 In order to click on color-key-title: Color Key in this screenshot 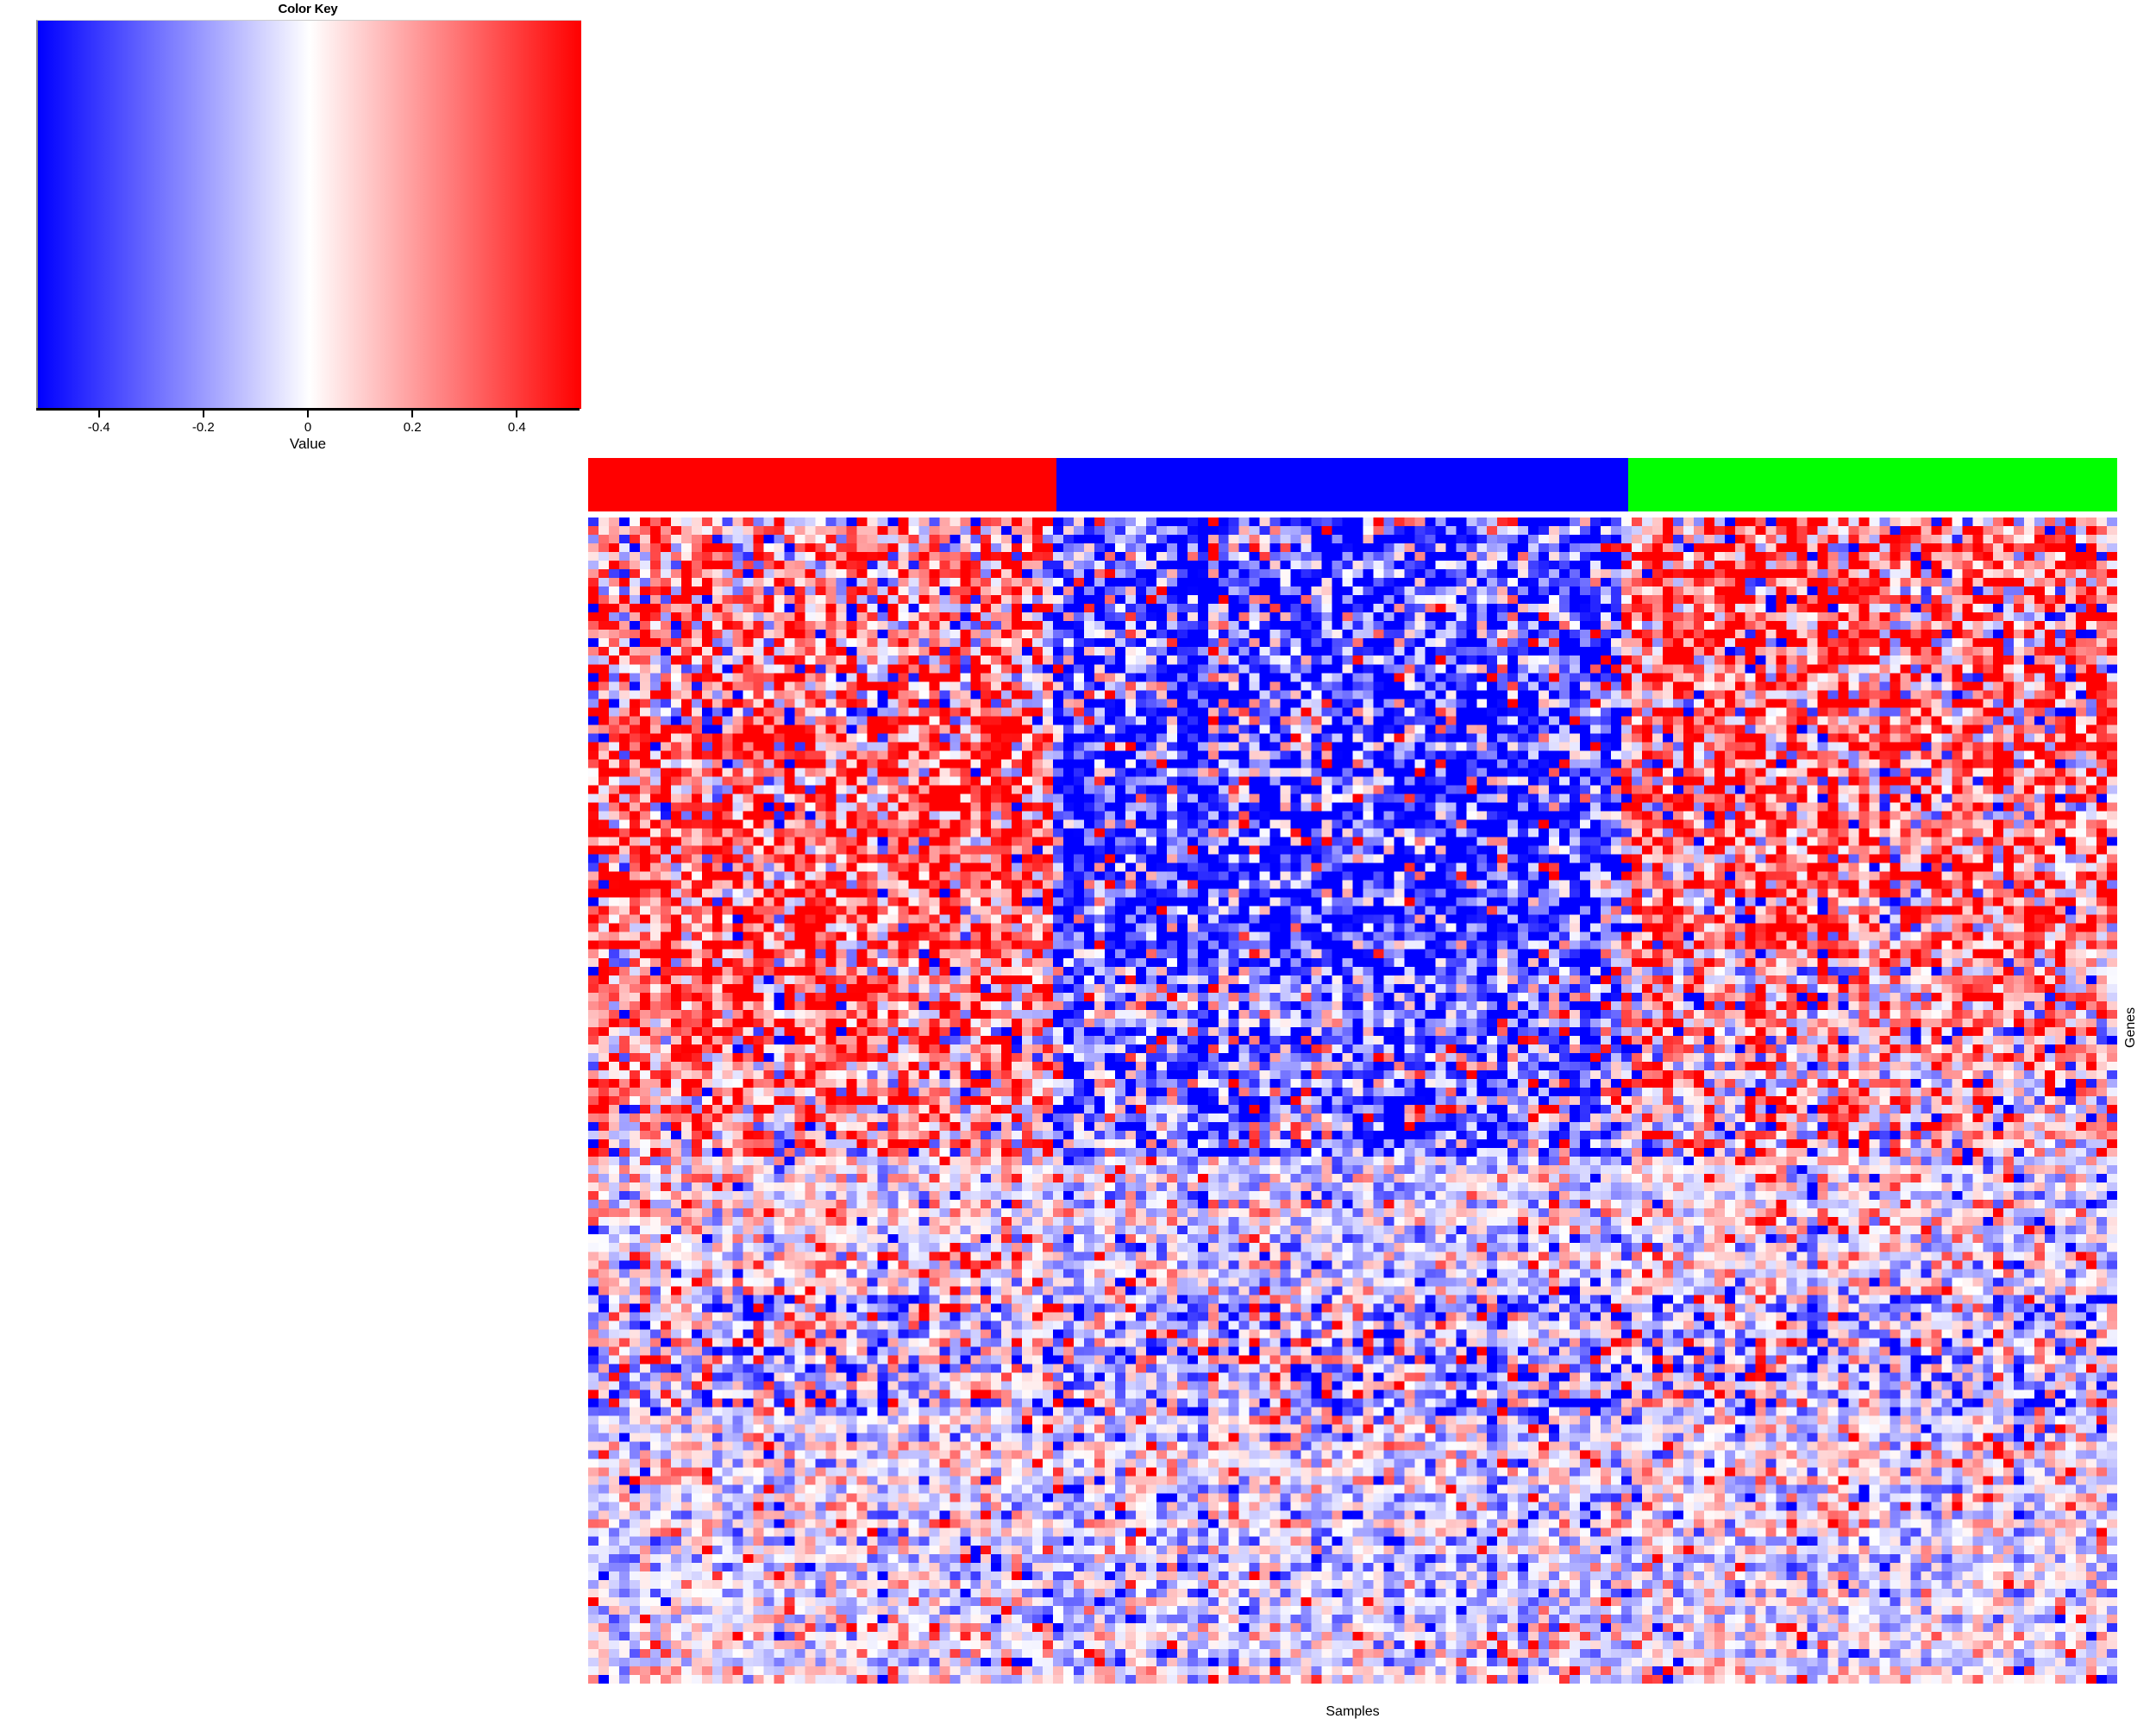, I will do `click(308, 9)`.